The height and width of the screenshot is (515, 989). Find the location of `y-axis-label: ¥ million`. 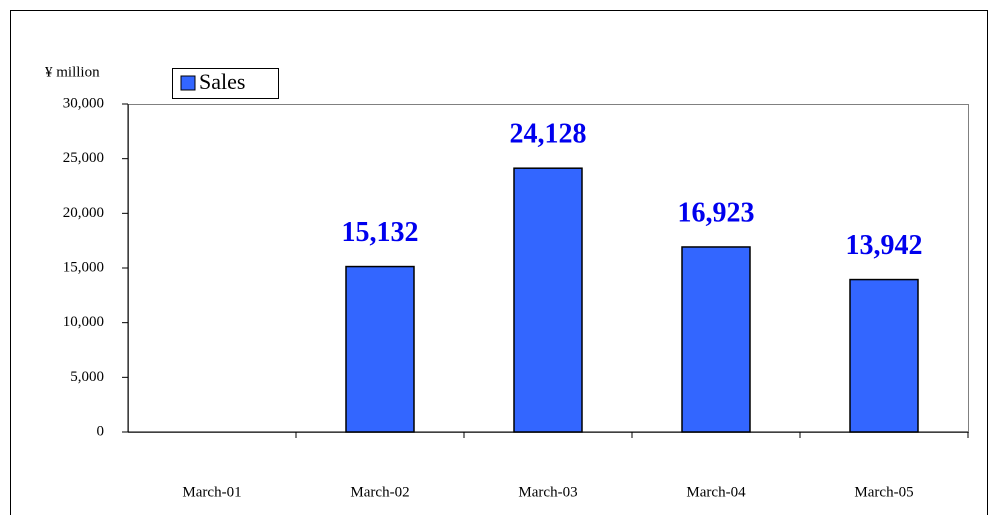

y-axis-label: ¥ million is located at coordinates (72, 72).